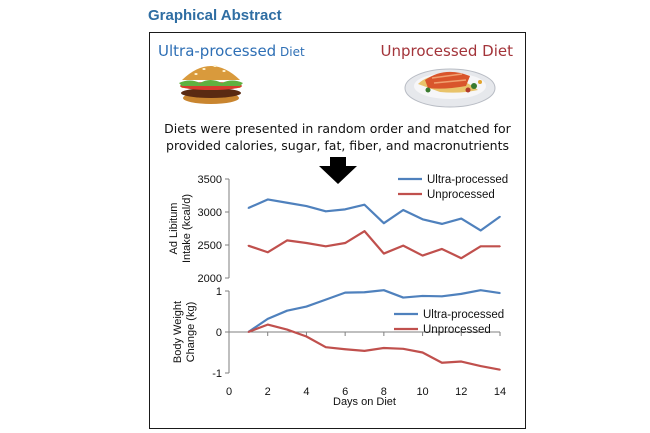  What do you see at coordinates (461, 392) in the screenshot?
I see `x-tick-label: 12` at bounding box center [461, 392].